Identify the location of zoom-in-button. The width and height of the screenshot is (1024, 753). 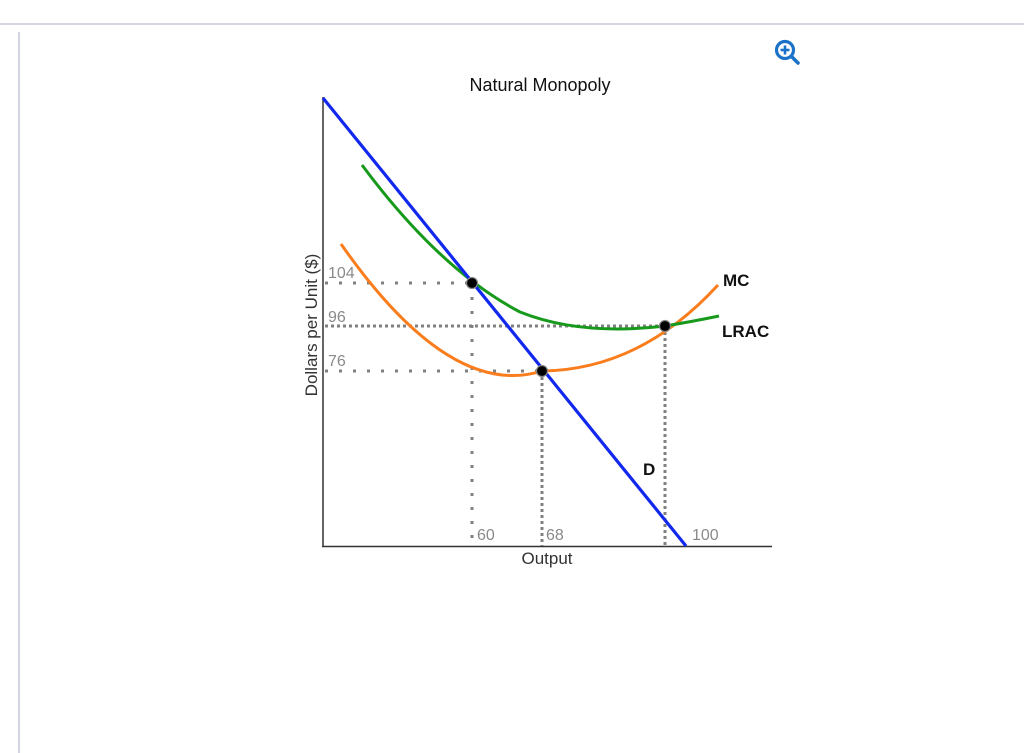
(788, 53).